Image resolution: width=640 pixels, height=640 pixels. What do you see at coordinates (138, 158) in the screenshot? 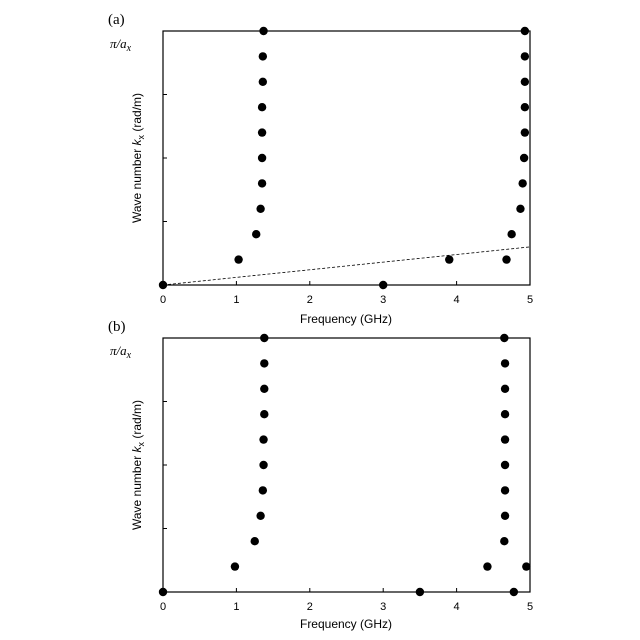
I see `panel-a-y-axis-label: Wave number kx (rad/m)` at bounding box center [138, 158].